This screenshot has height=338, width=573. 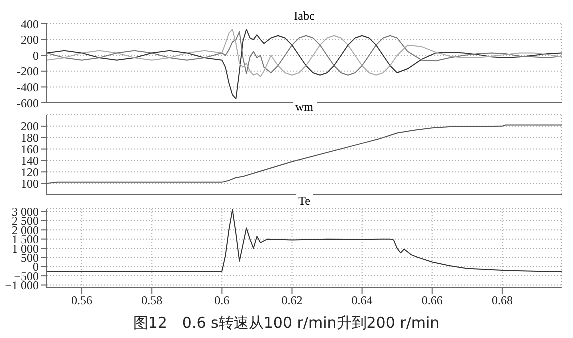 I want to click on x-tick-label: 0.64, so click(x=362, y=301).